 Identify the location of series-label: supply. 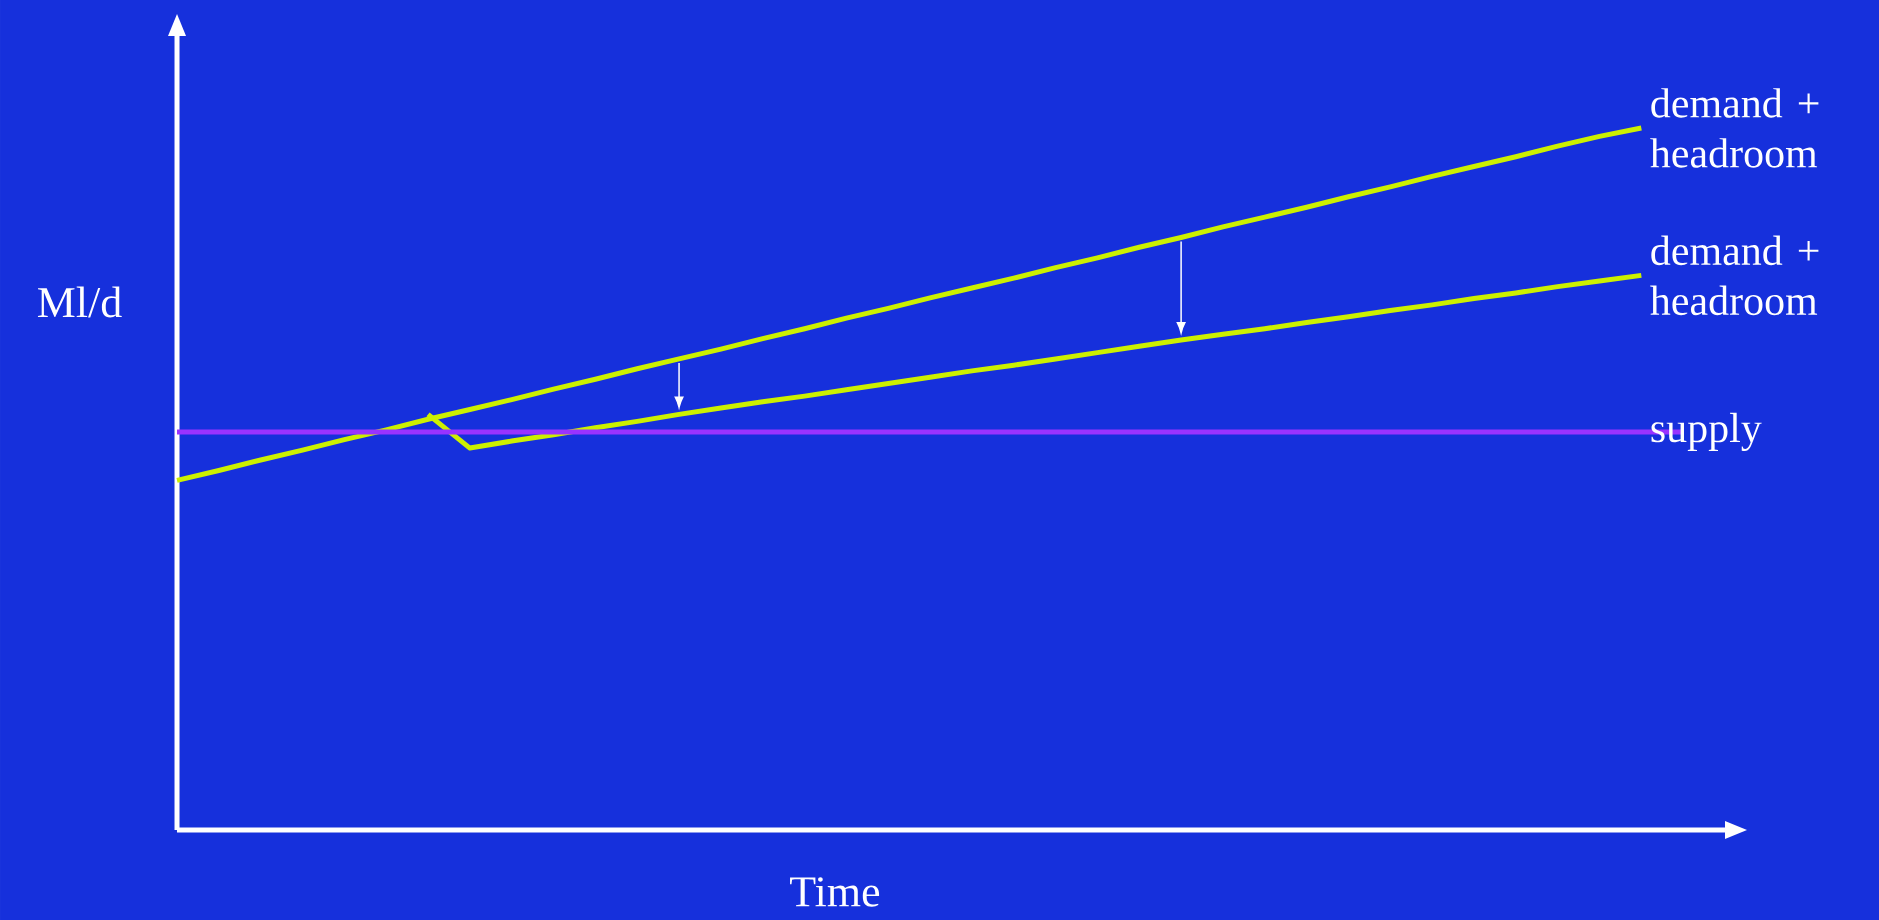
(1706, 432).